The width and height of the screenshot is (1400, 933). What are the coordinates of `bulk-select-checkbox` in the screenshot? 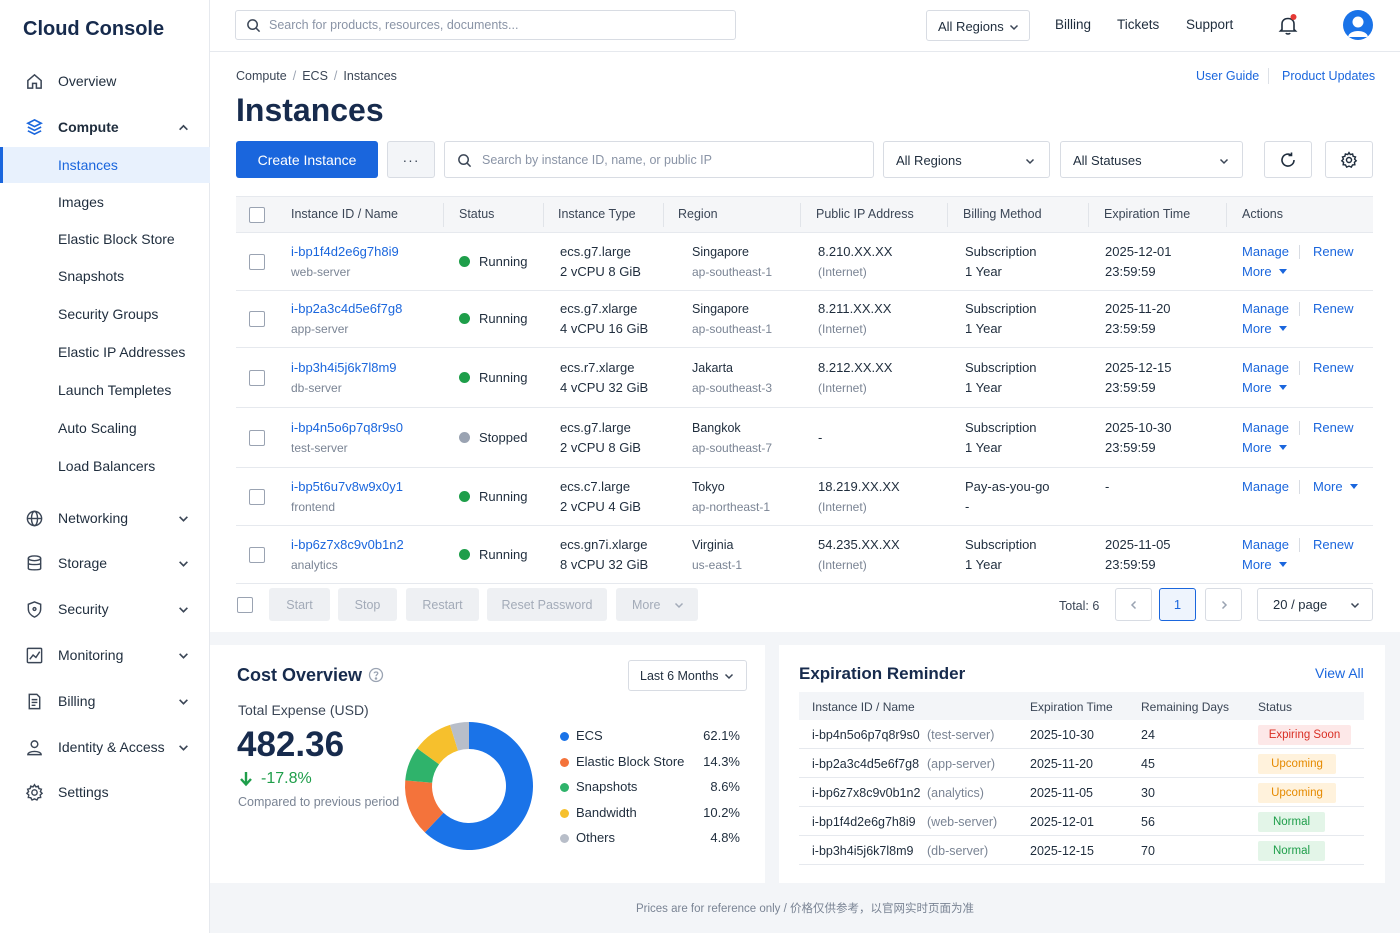 It's located at (245, 605).